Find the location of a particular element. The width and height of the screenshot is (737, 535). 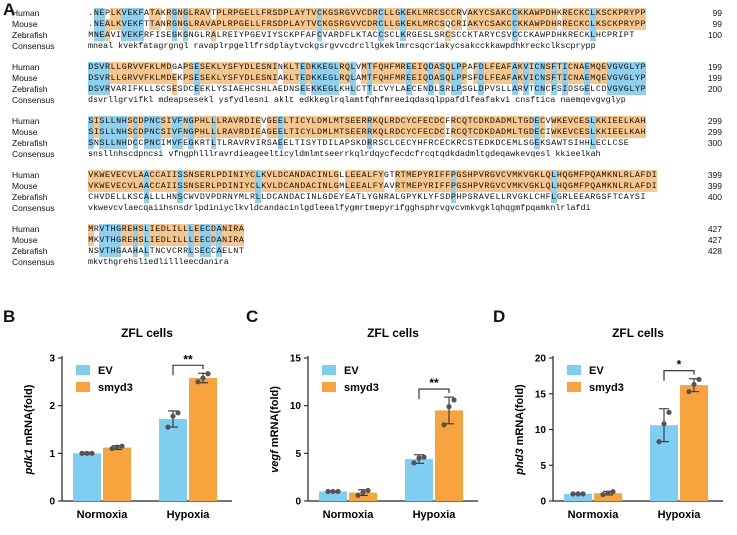

alignment-row: Consensus mkvthgrehsliedlillleecdanira is located at coordinates (368, 262).